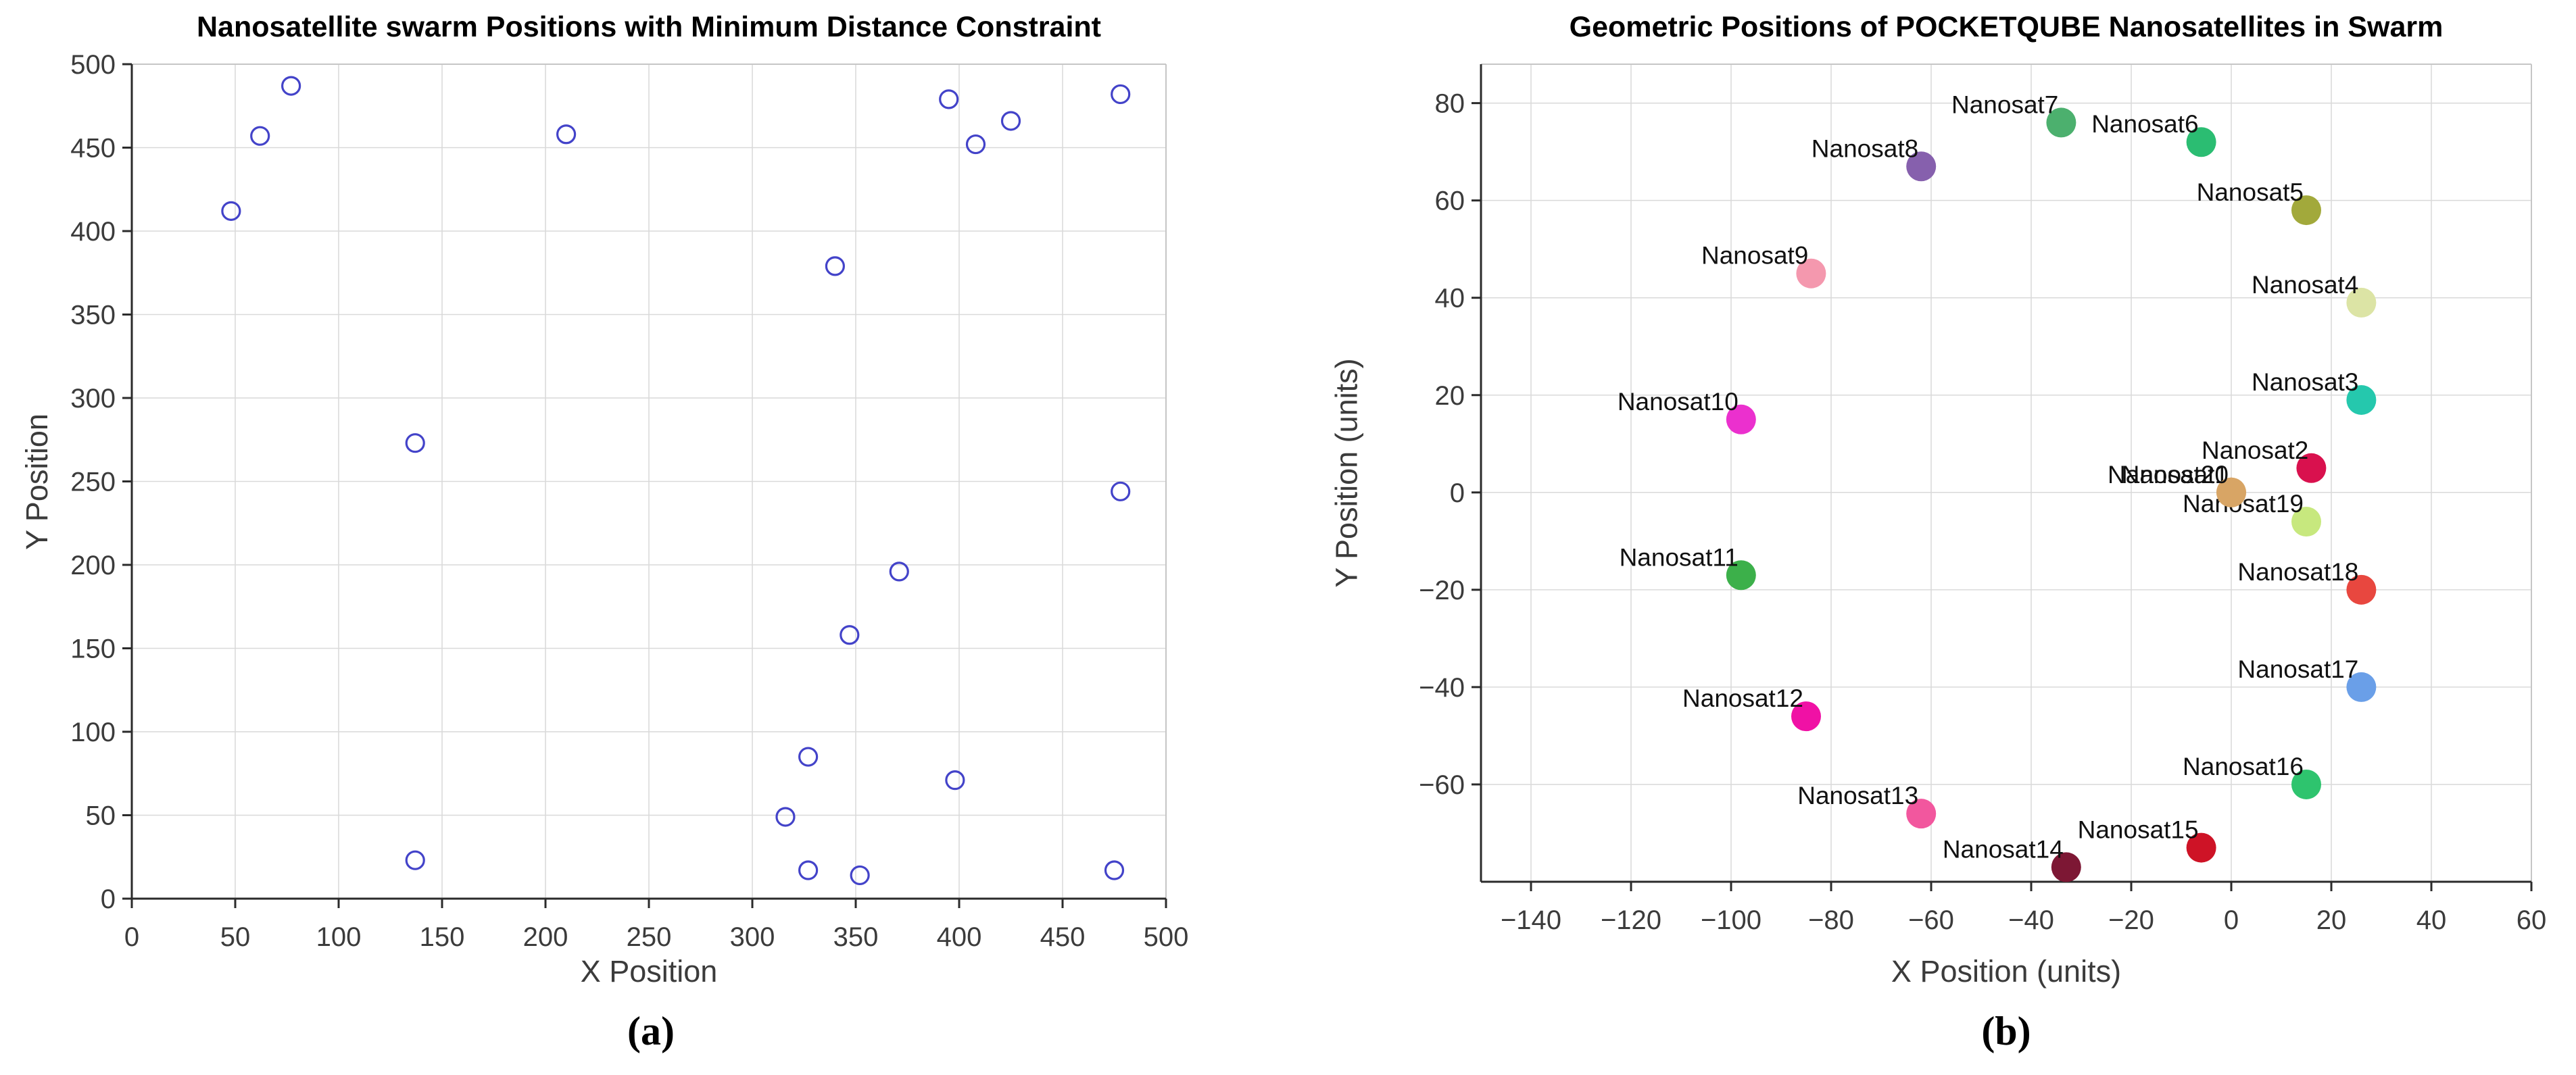 This screenshot has width=2576, height=1075. I want to click on y-tick-label: 20, so click(1450, 396).